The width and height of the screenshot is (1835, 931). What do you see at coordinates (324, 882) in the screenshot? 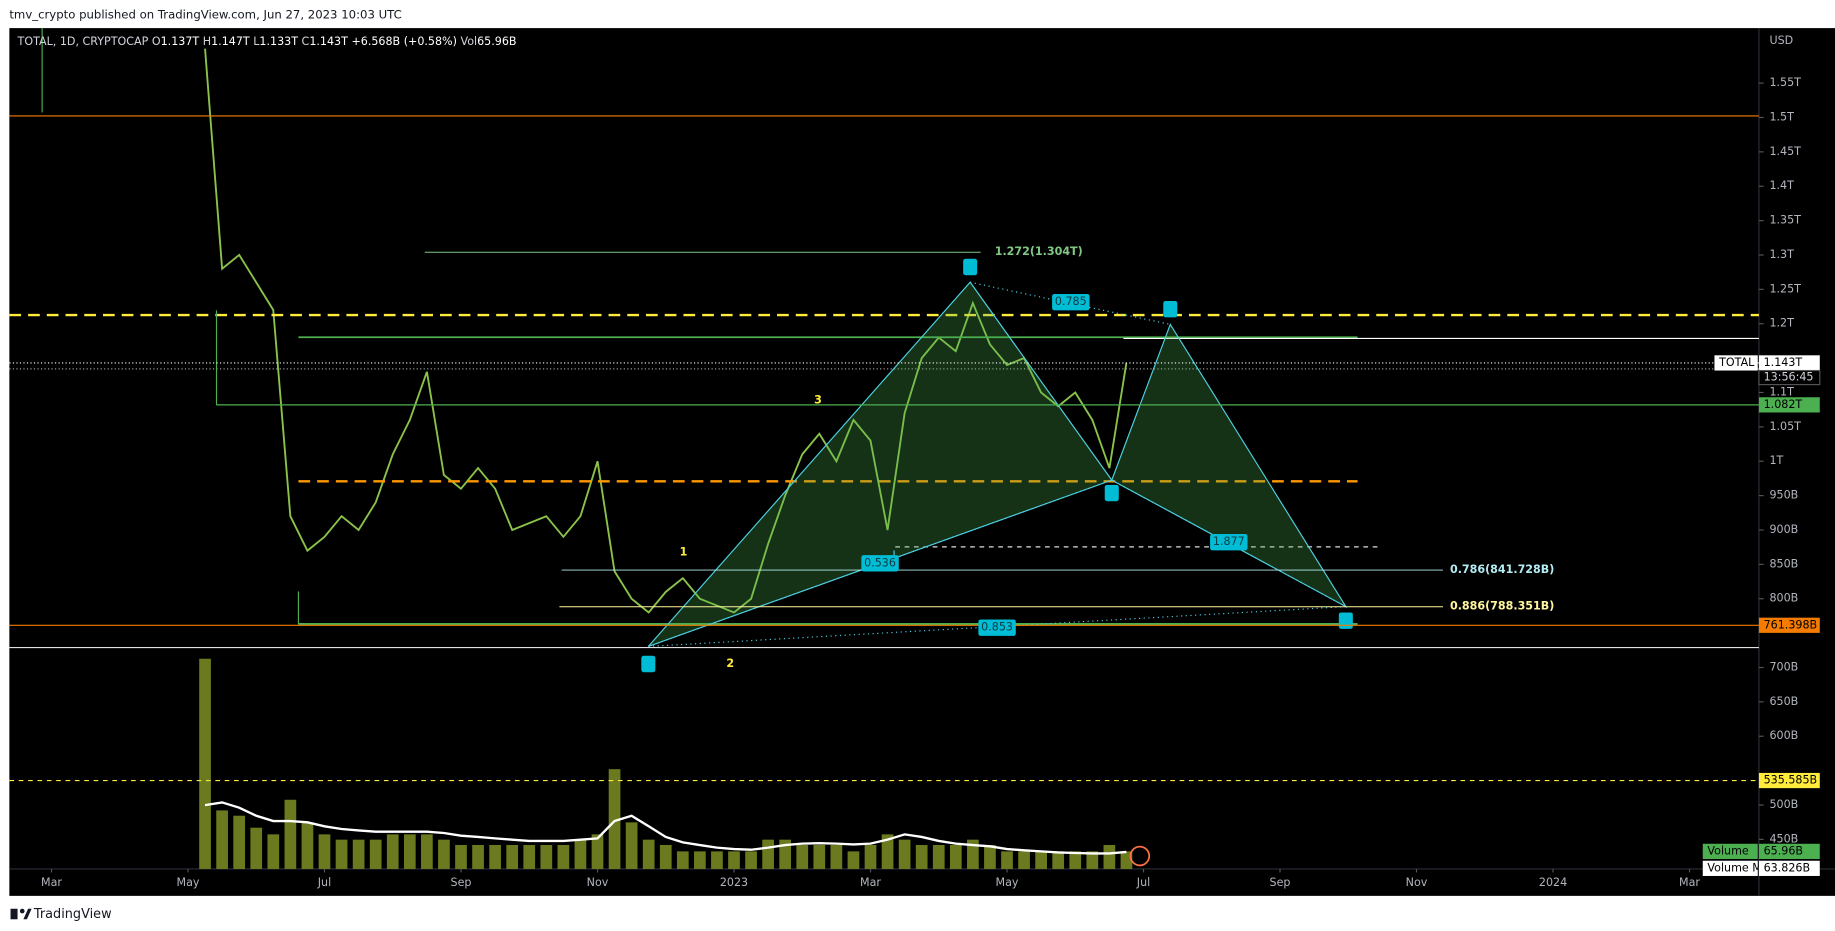
I see `x-tick-label: Jul` at bounding box center [324, 882].